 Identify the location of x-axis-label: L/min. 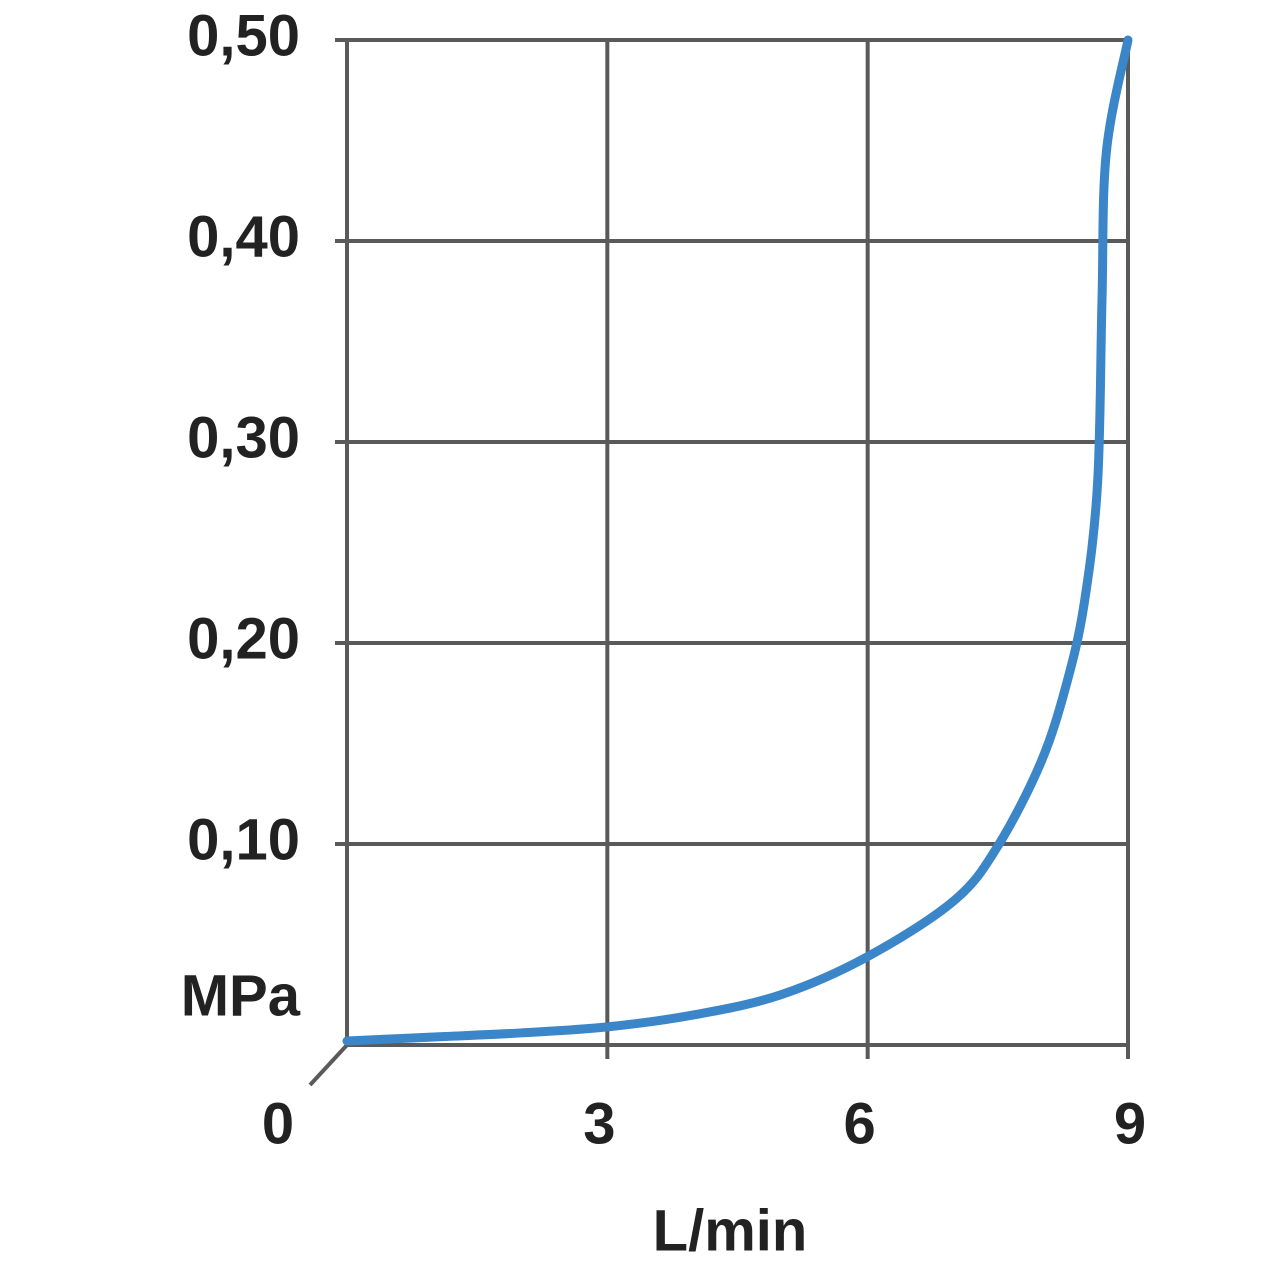
(730, 1230).